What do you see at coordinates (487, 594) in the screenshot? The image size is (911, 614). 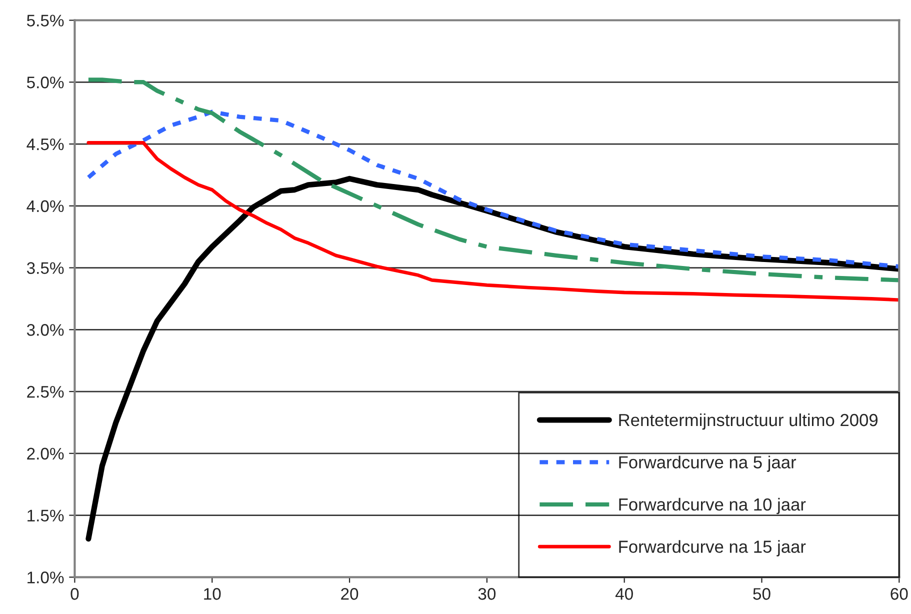 I see `x-tick-label: 30` at bounding box center [487, 594].